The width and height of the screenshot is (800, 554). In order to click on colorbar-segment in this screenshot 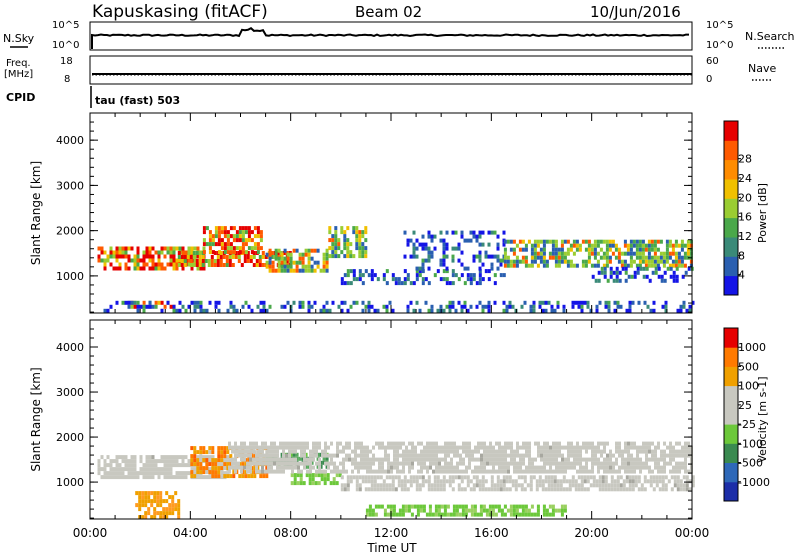, I will do `click(731, 376)`.